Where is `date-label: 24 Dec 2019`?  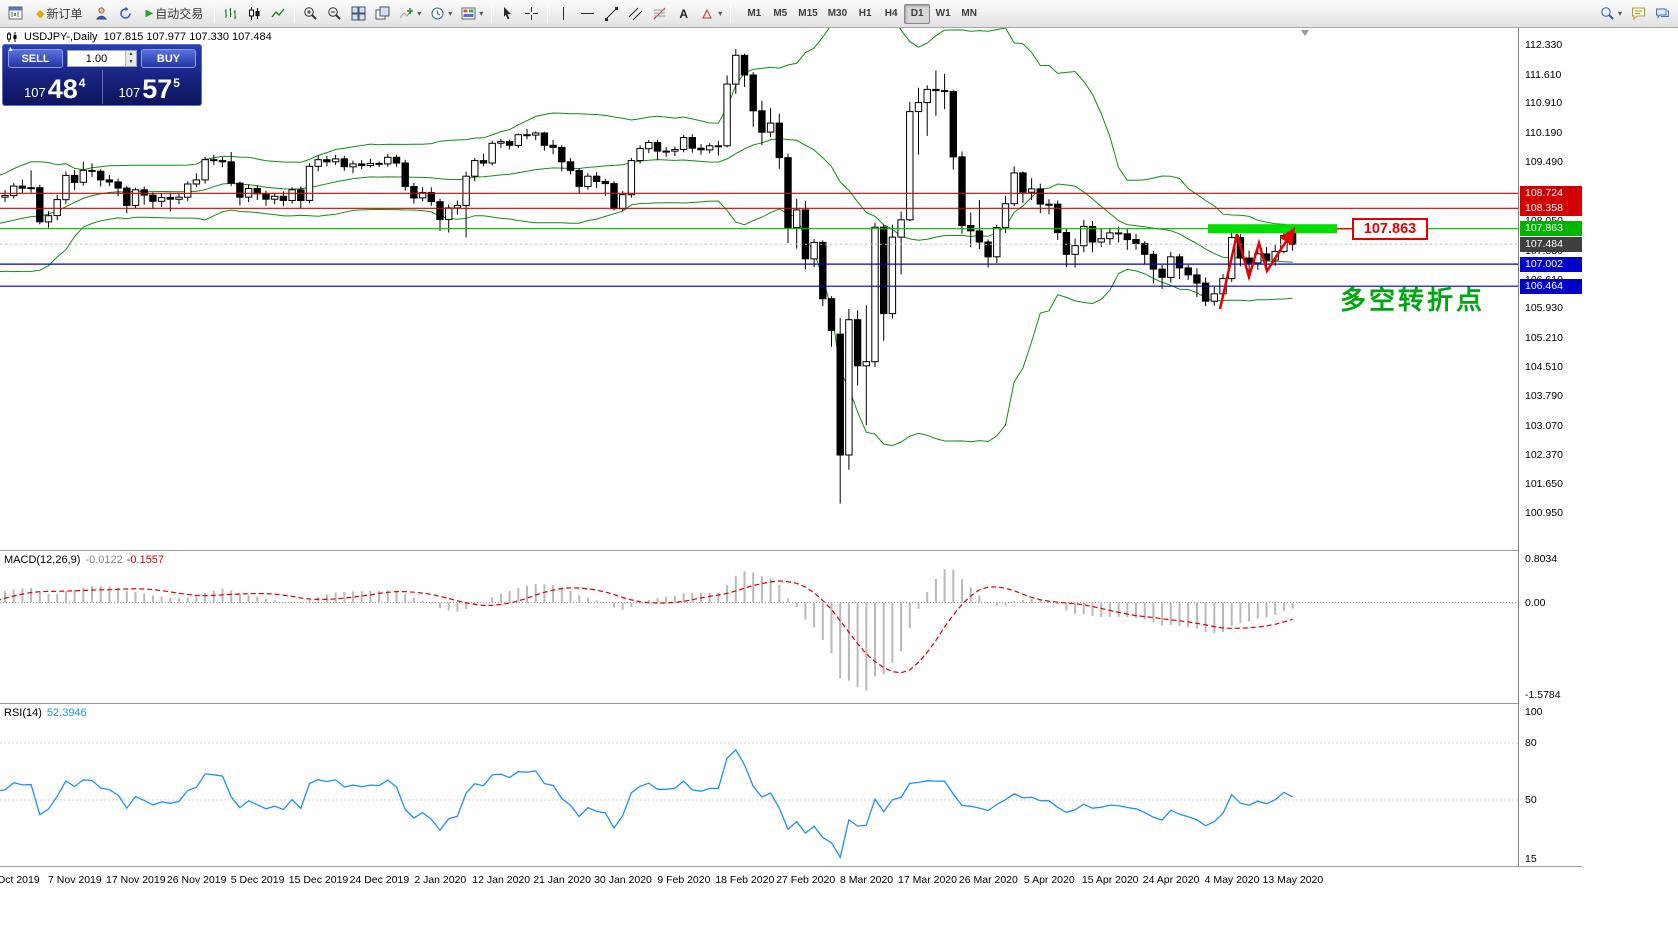
date-label: 24 Dec 2019 is located at coordinates (379, 880).